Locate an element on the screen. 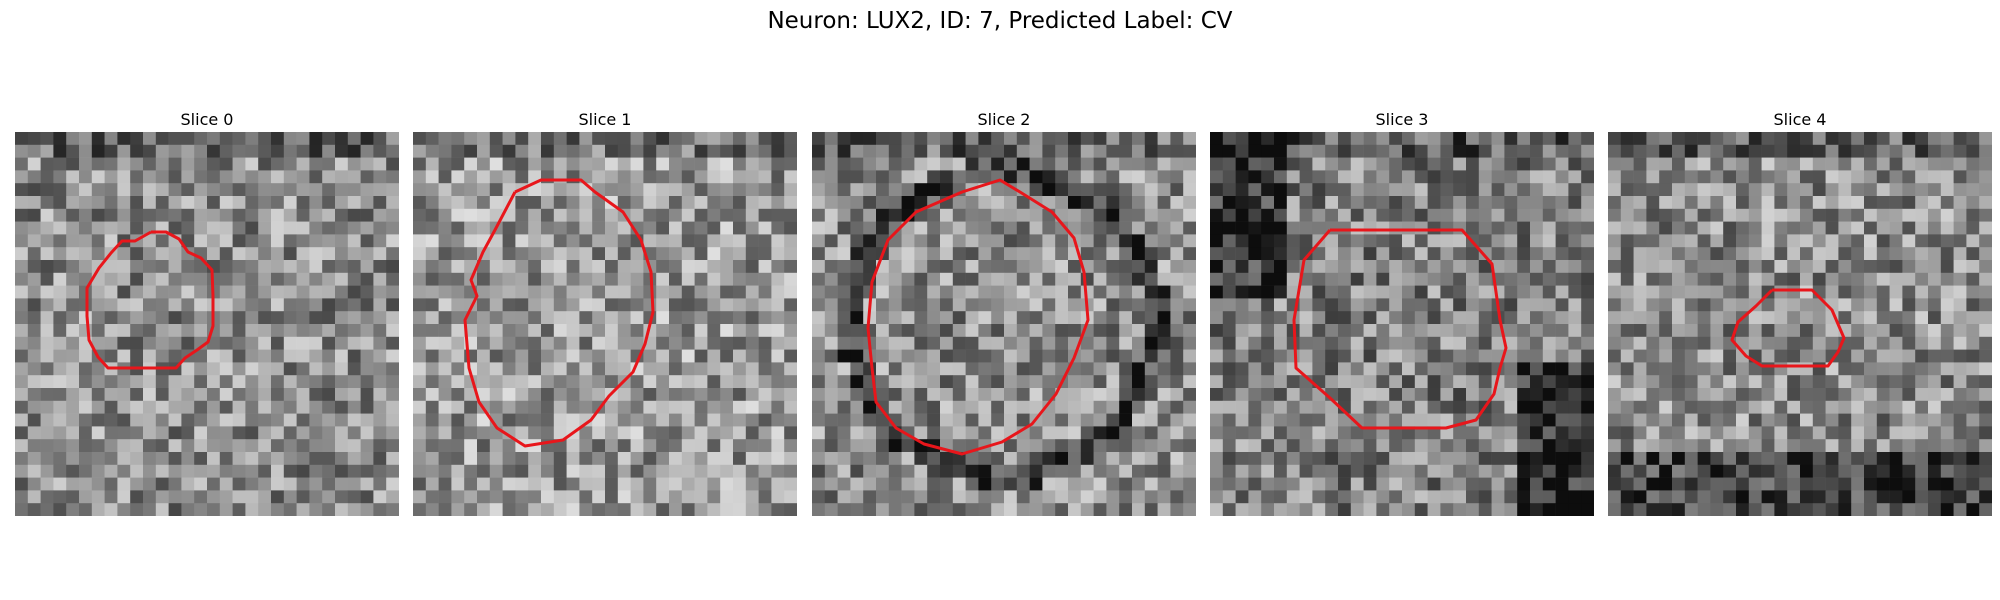  slice-panel-3: Slice 3 is located at coordinates (1402, 312).